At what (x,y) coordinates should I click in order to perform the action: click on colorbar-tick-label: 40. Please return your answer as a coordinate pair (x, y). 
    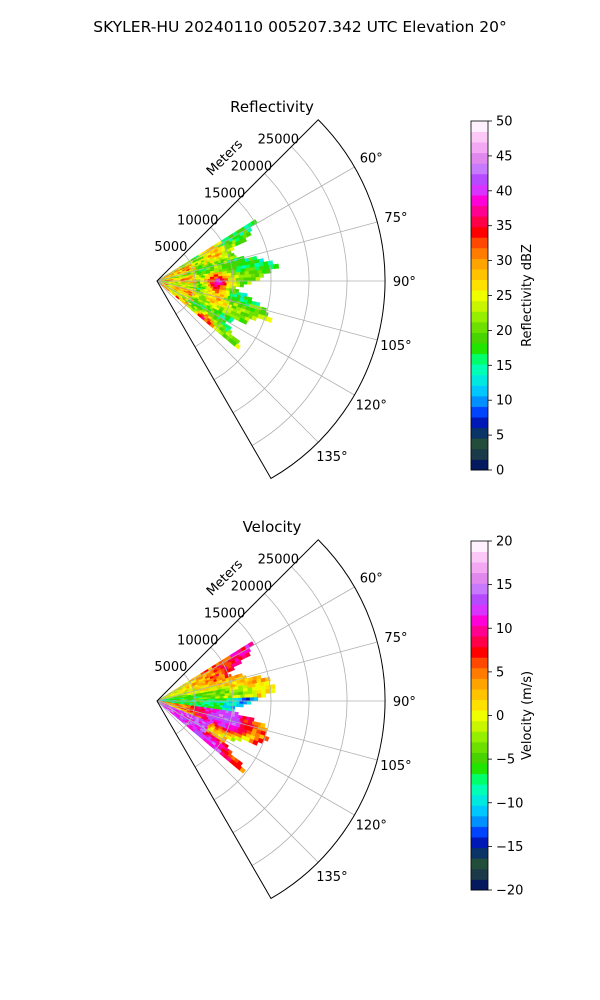
    Looking at the image, I should click on (504, 191).